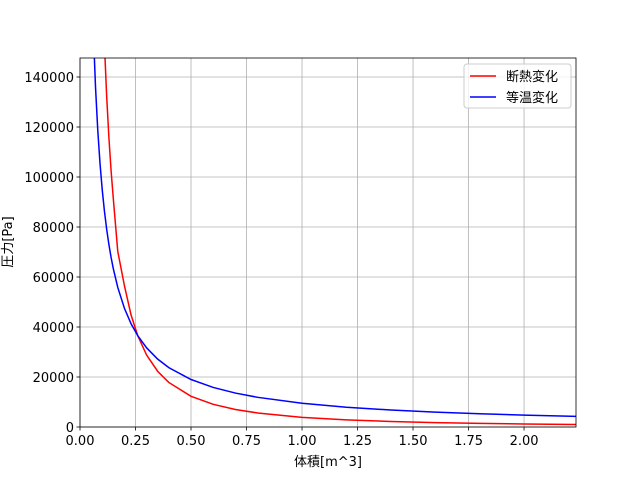  Describe the element at coordinates (53, 278) in the screenshot. I see `y-tick-label: 60000` at that location.